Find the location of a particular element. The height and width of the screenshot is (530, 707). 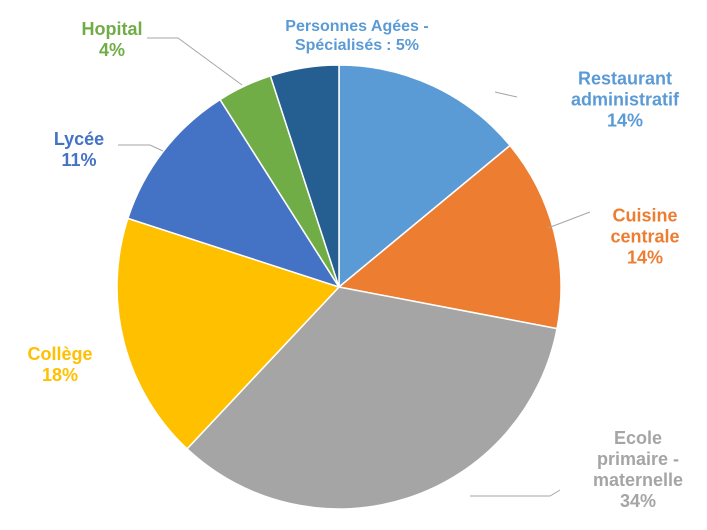

data-label: Hopital 4% is located at coordinates (112, 40).